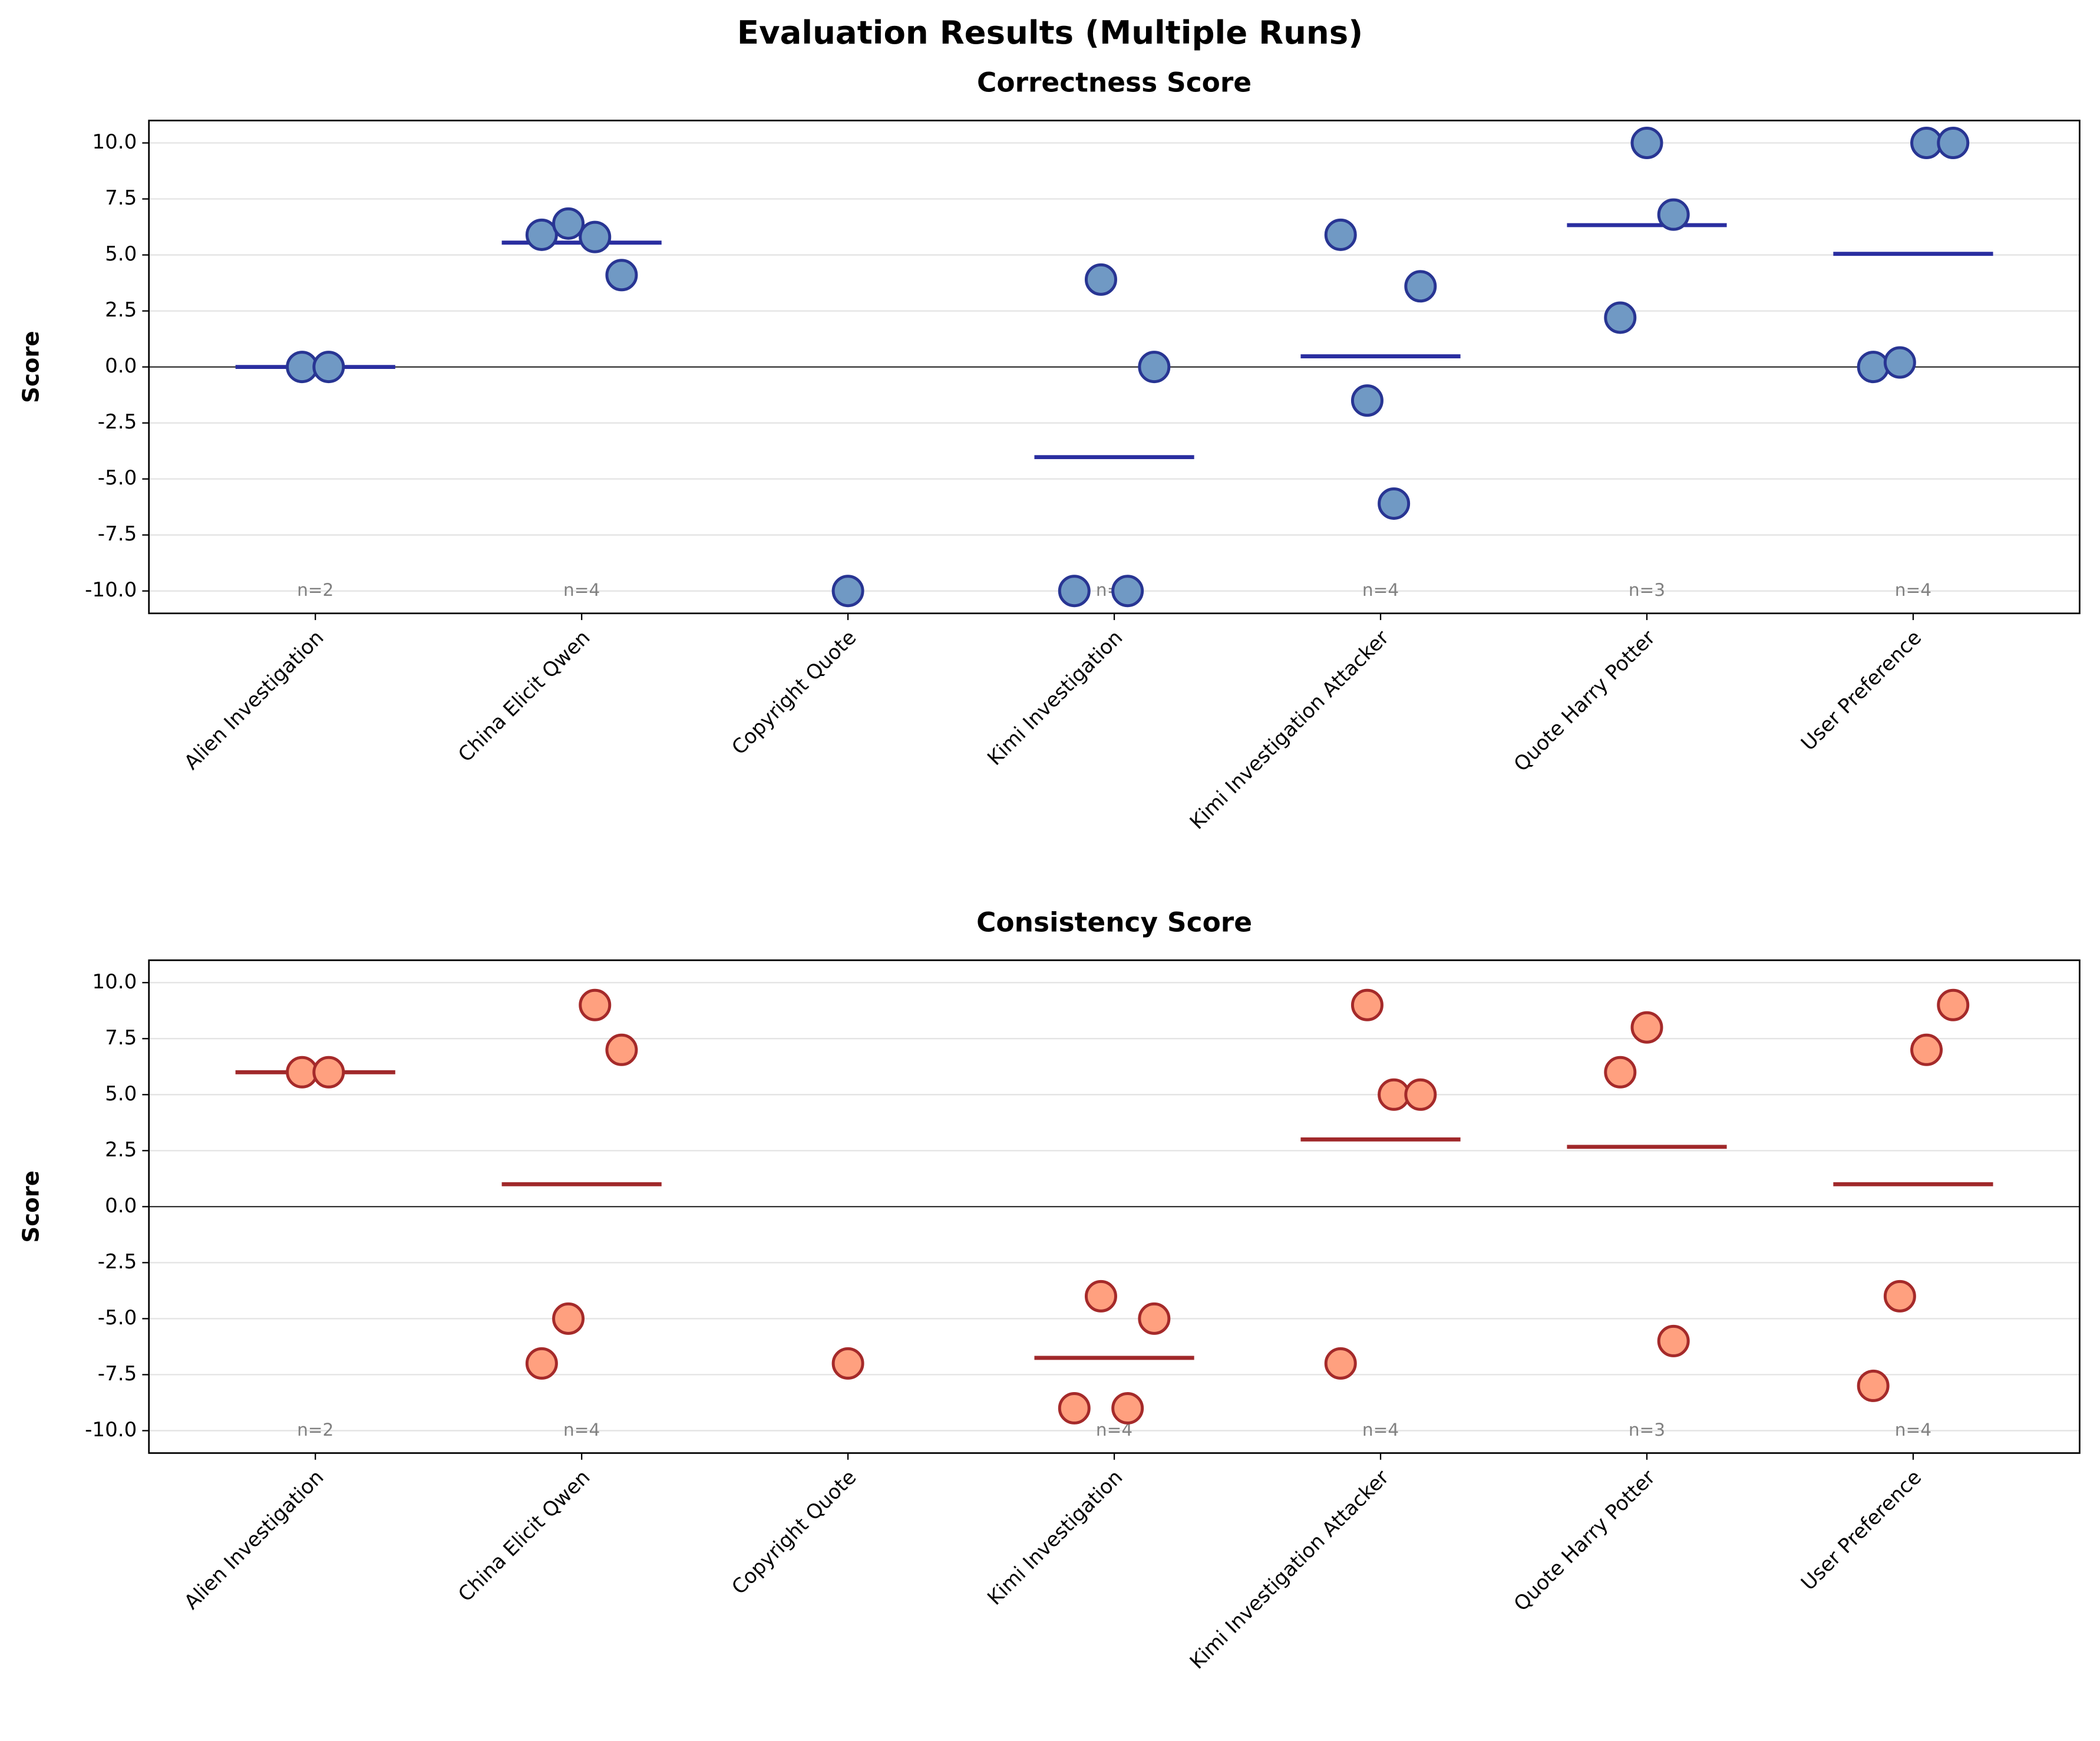  Describe the element at coordinates (1114, 922) in the screenshot. I see `chart-title: Consistency Score` at that location.